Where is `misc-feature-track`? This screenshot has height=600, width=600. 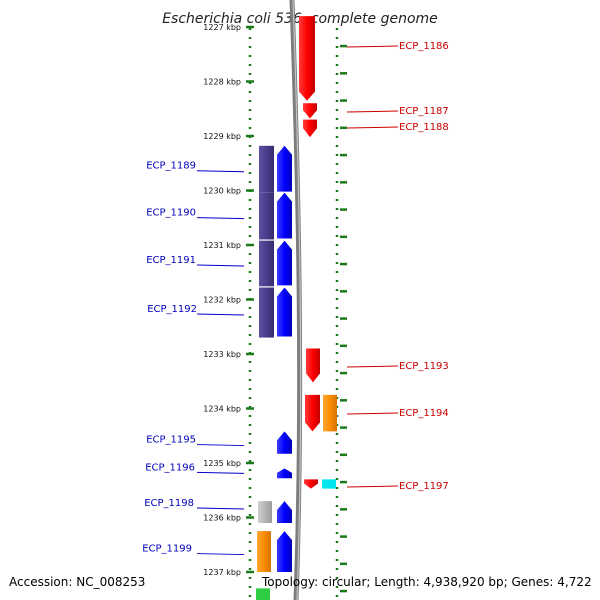 misc-feature-track is located at coordinates (296, 497).